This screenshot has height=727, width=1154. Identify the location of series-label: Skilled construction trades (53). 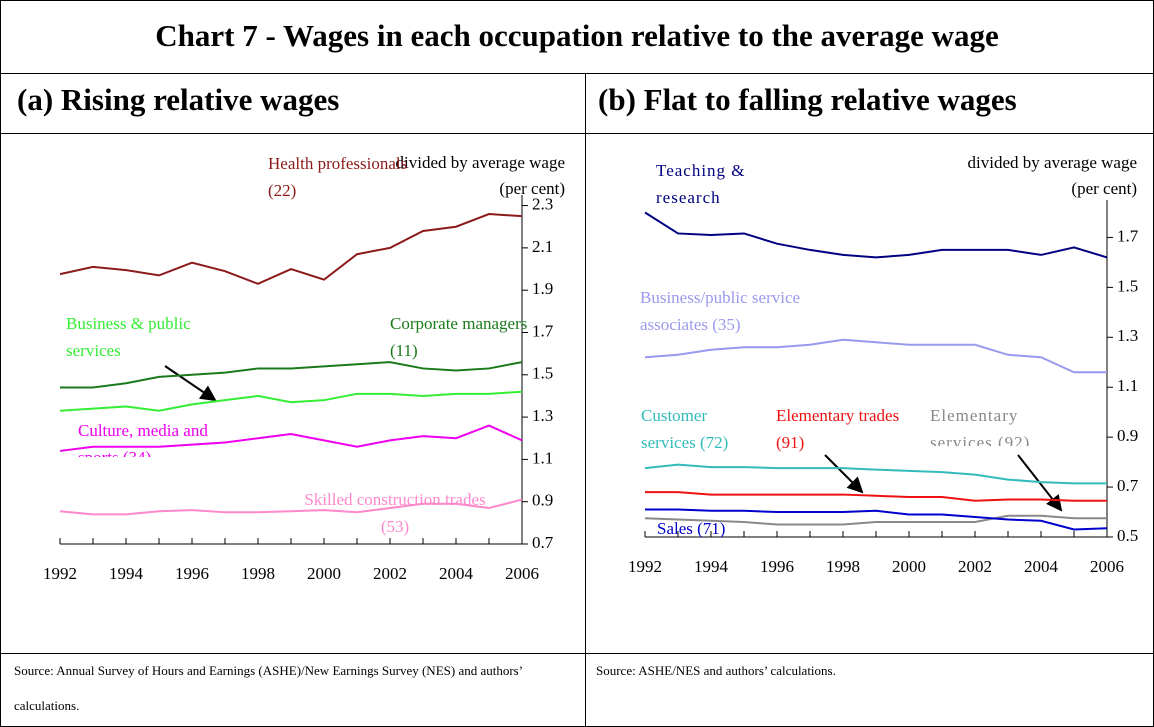
(395, 513).